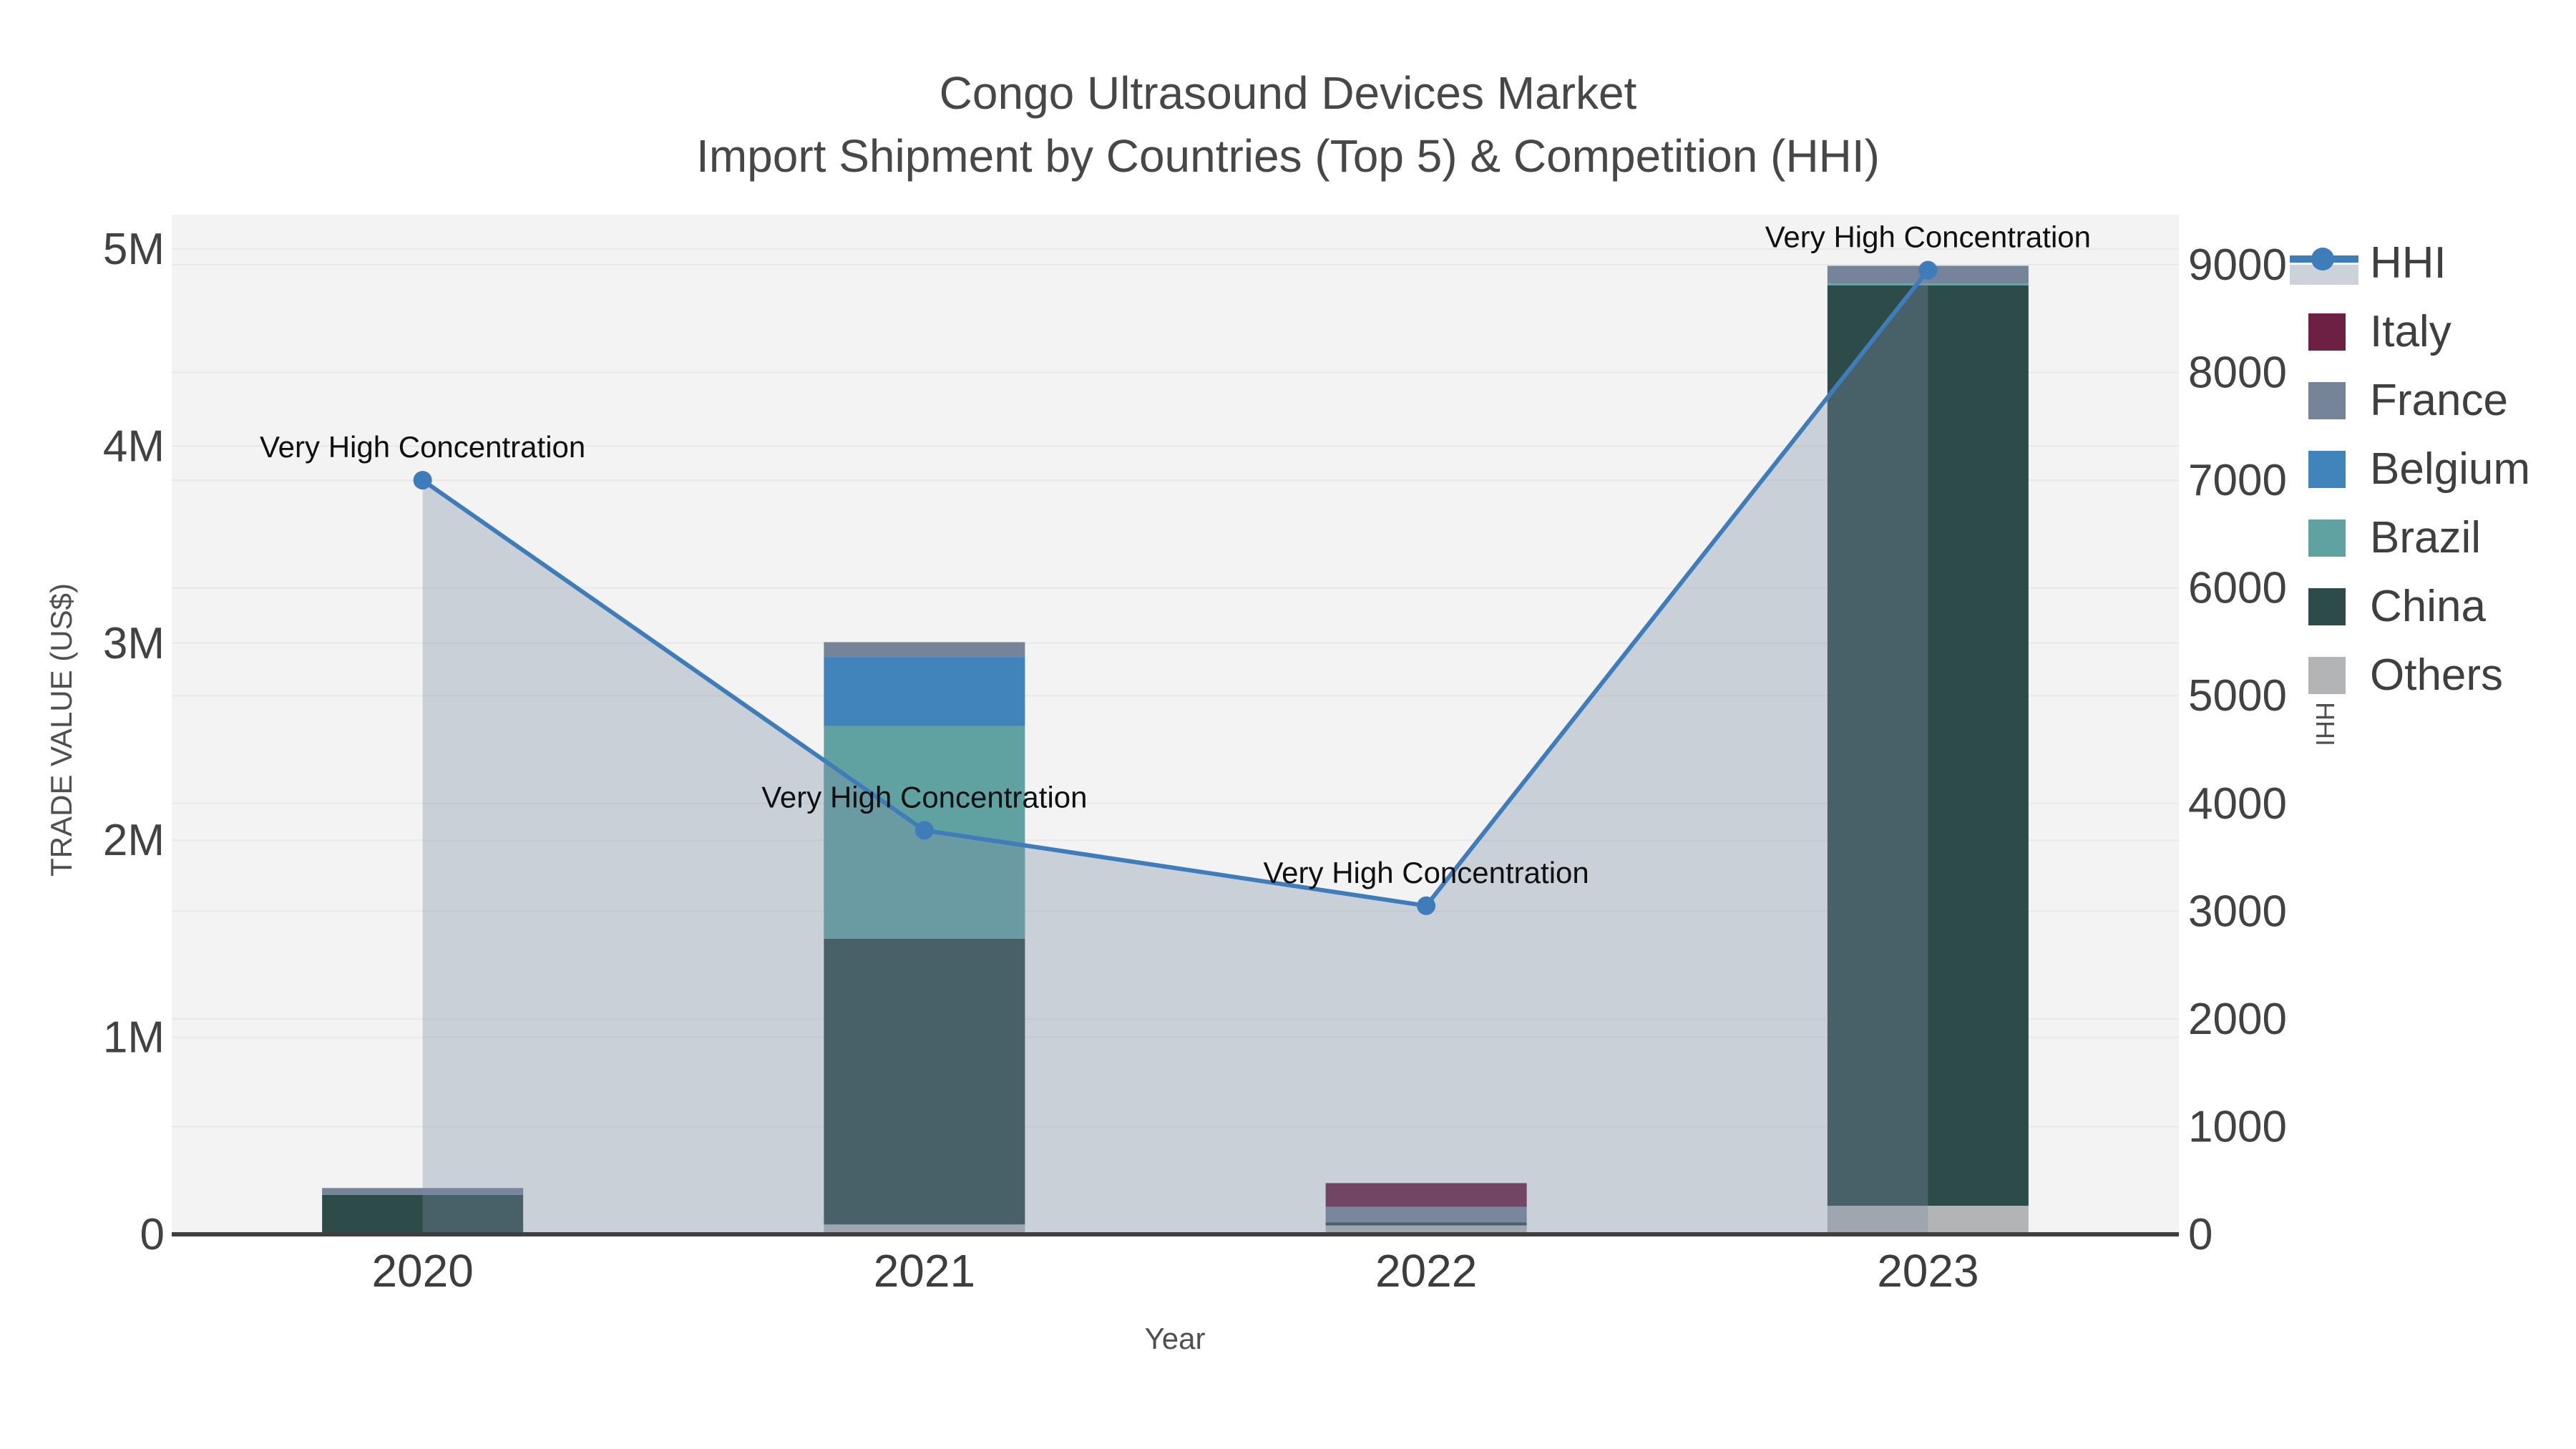  I want to click on legend-item-france: France, so click(2408, 400).